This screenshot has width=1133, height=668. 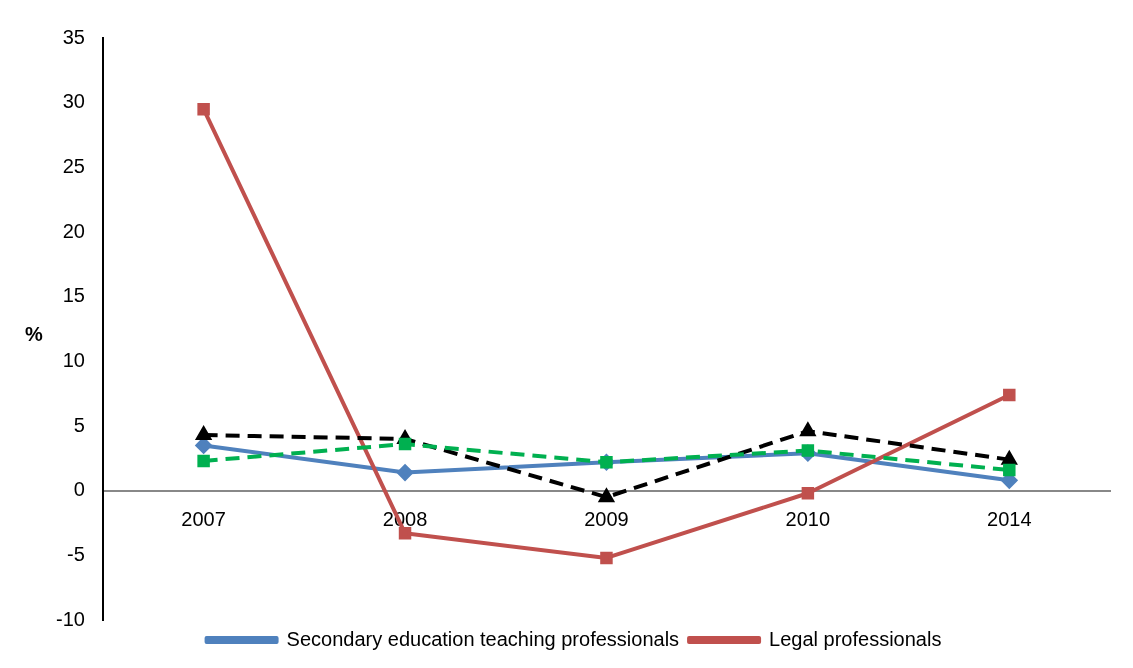 I want to click on x-tick-label: 2010, so click(x=808, y=519).